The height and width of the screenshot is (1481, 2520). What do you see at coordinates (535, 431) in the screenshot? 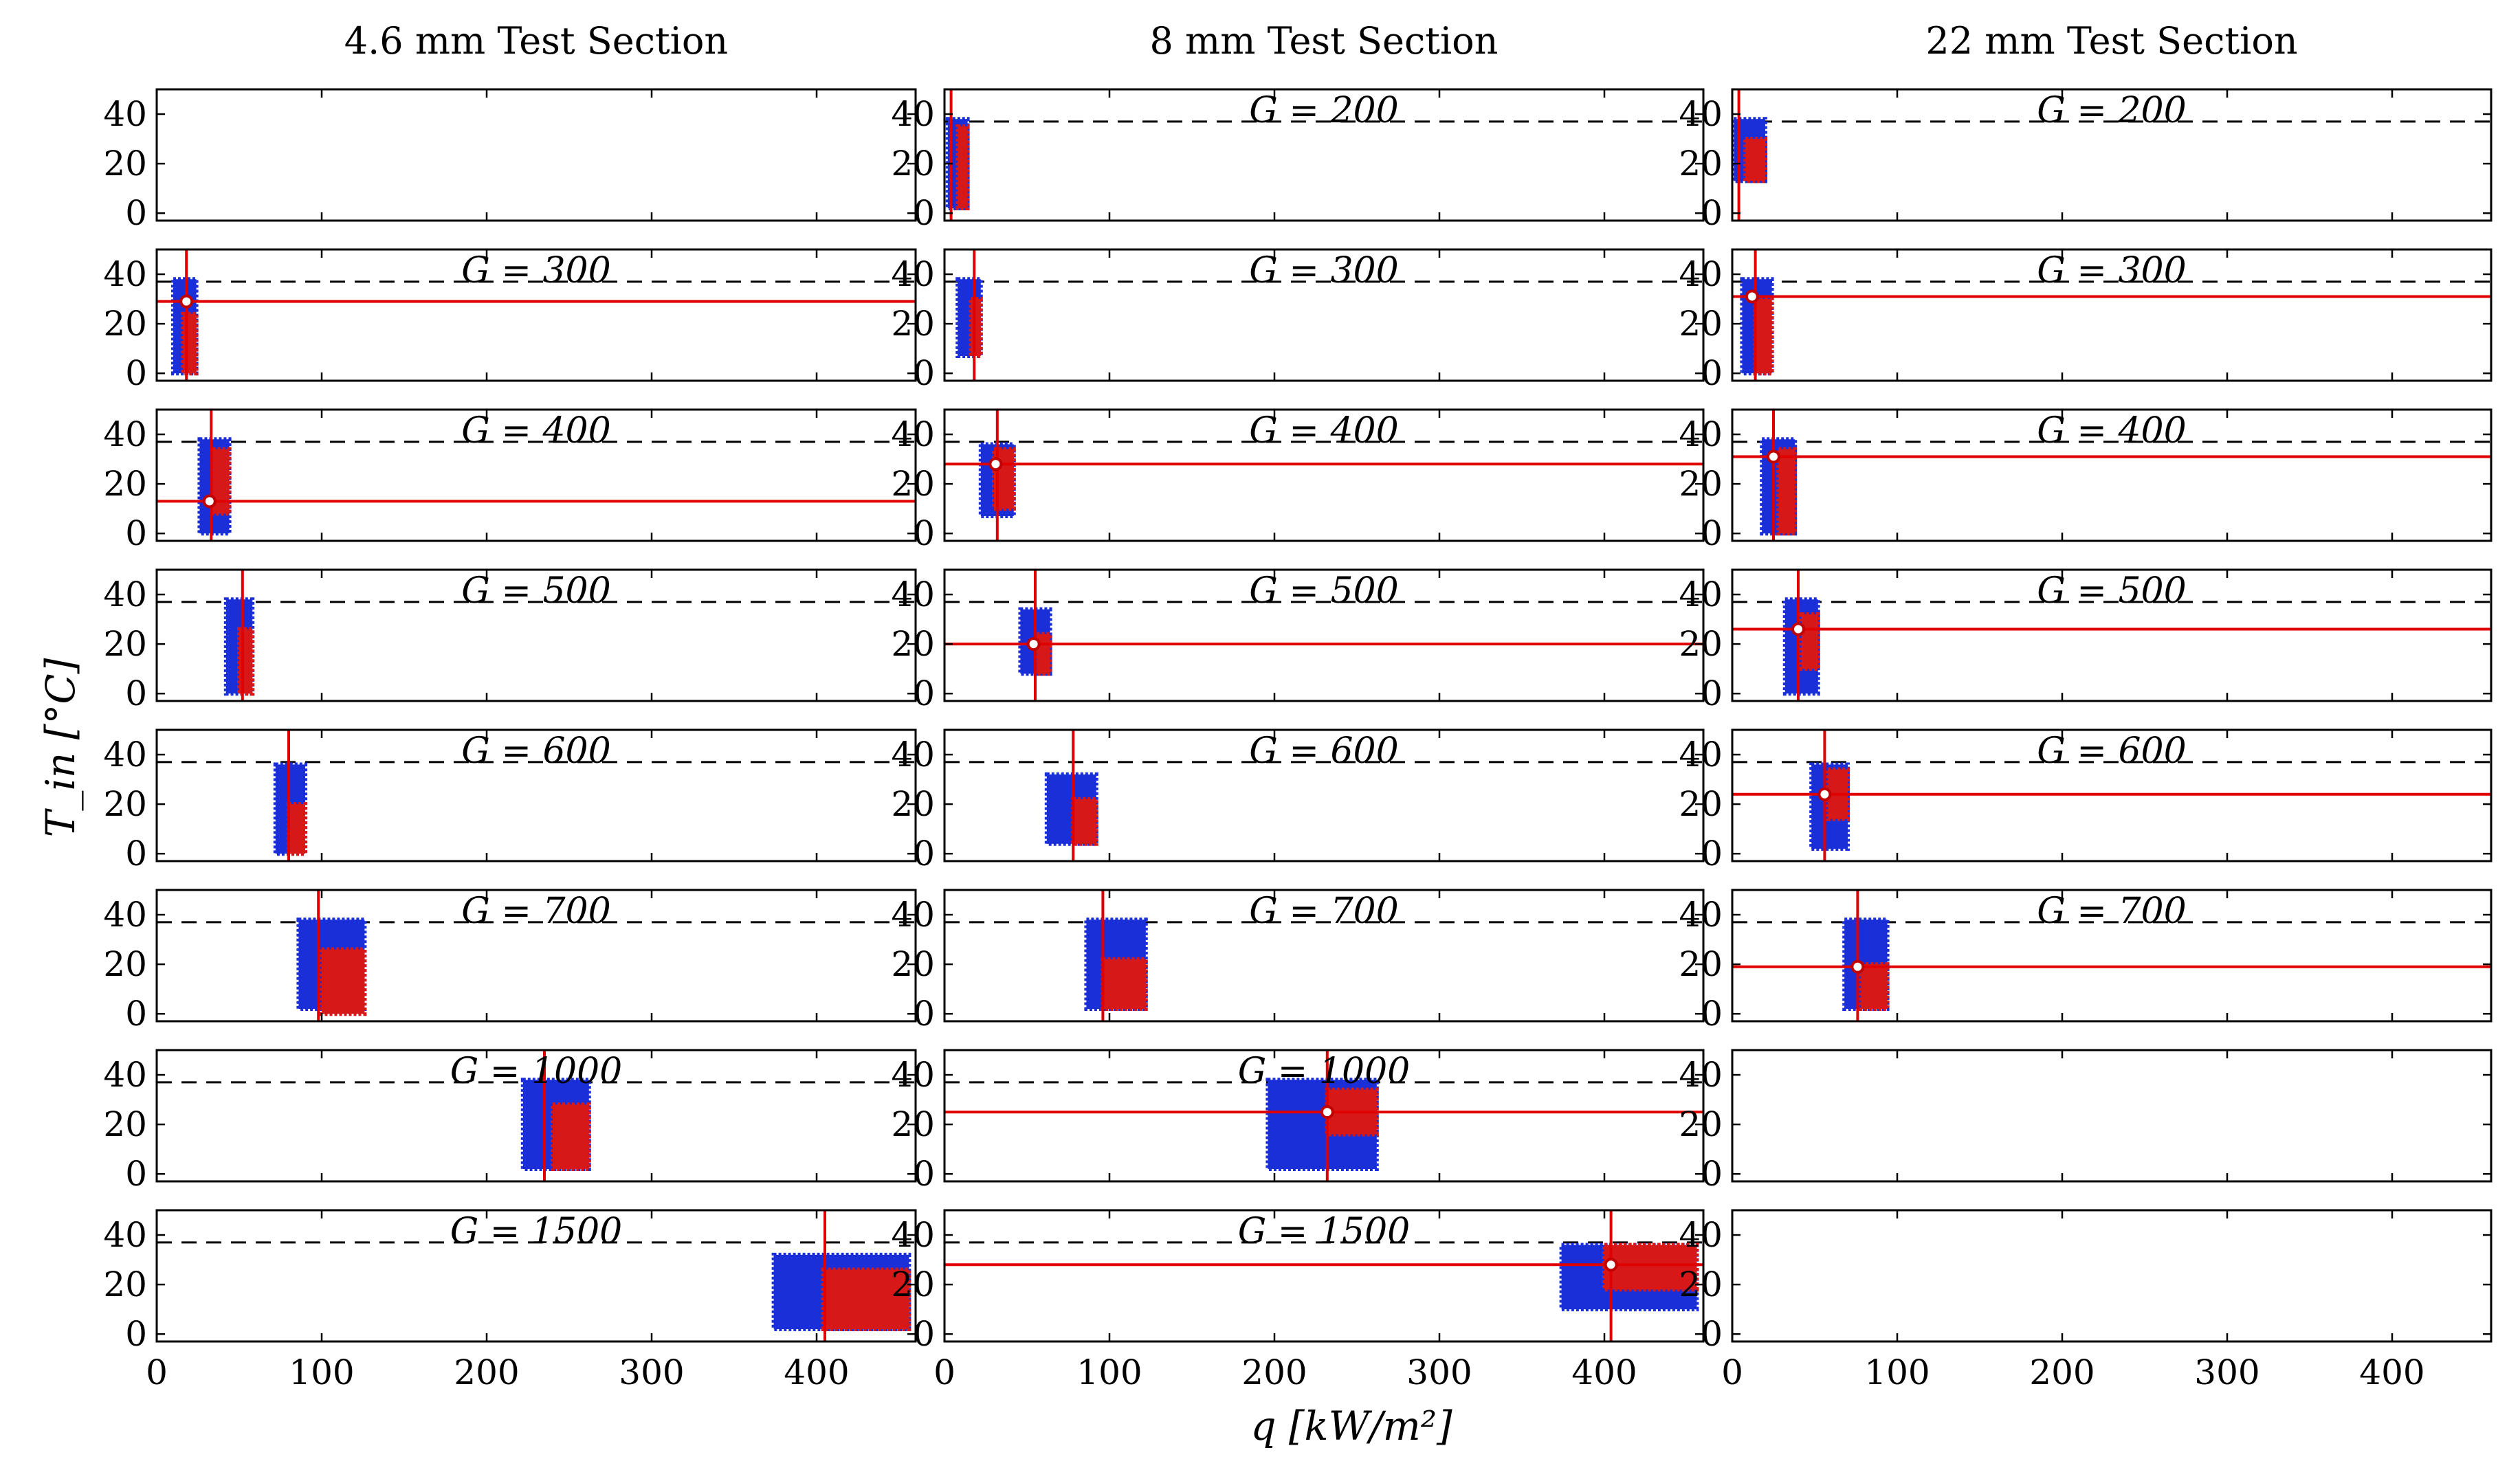
I see `g-label: G = 400` at bounding box center [535, 431].